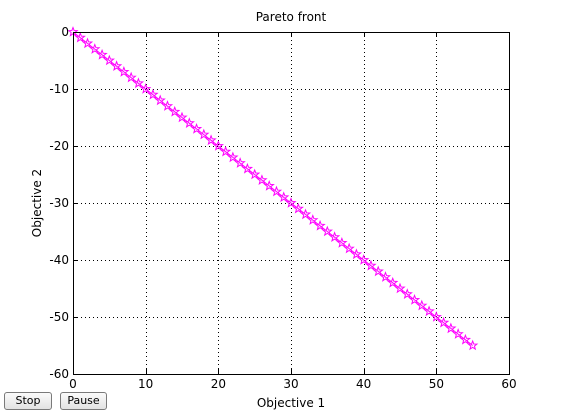 This screenshot has width=561, height=420. I want to click on x-tick-label: 50, so click(436, 384).